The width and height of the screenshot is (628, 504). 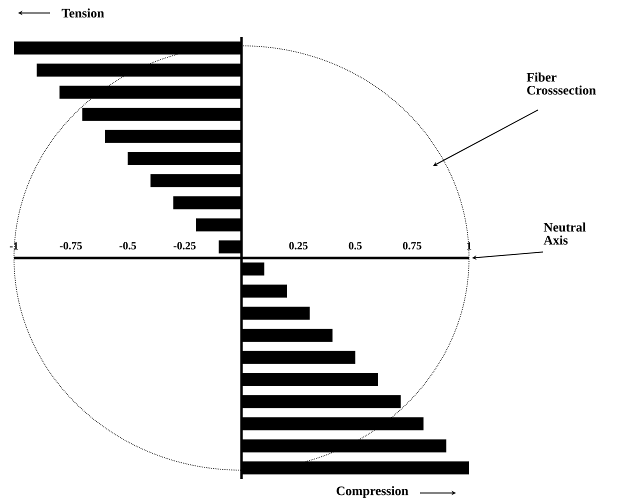 What do you see at coordinates (127, 246) in the screenshot?
I see `x-tick-label: -0.5` at bounding box center [127, 246].